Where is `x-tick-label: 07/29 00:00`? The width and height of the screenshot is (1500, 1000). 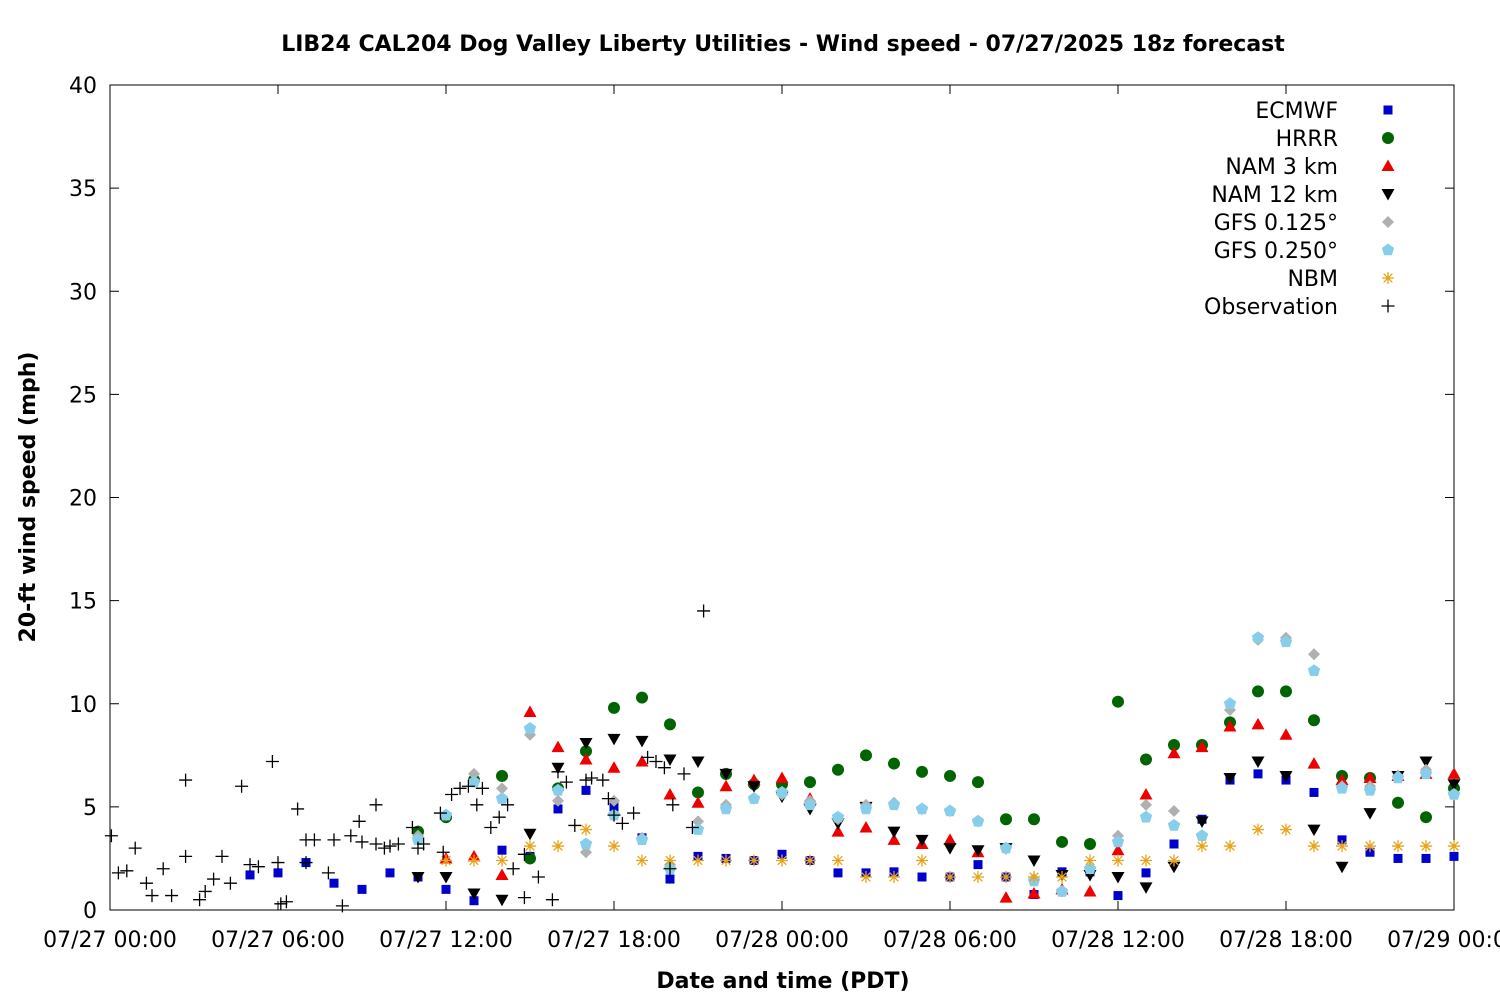 x-tick-label: 07/29 00:00 is located at coordinates (1443, 940).